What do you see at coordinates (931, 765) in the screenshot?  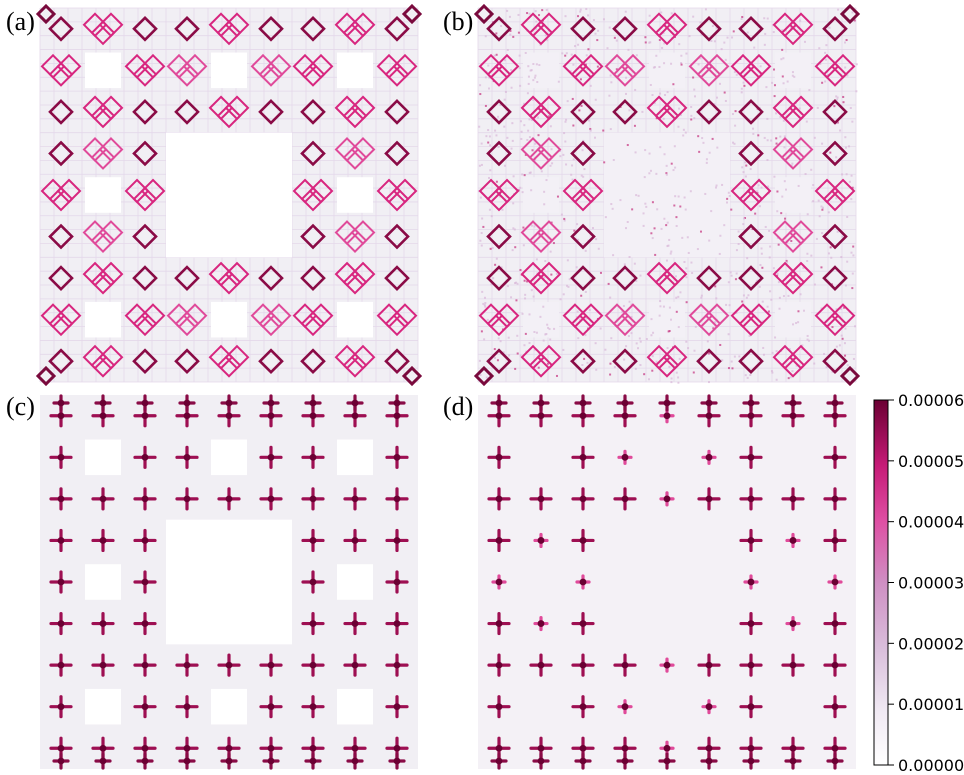 I see `colorbar-tick-label: 0.00000` at bounding box center [931, 765].